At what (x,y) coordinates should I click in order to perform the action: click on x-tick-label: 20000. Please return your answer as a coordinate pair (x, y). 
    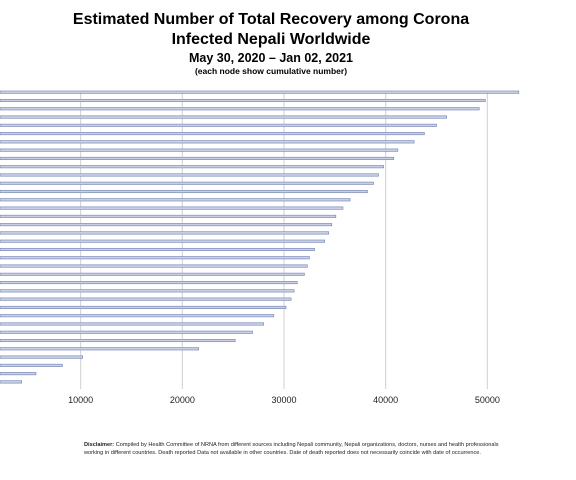
    Looking at the image, I should click on (182, 400).